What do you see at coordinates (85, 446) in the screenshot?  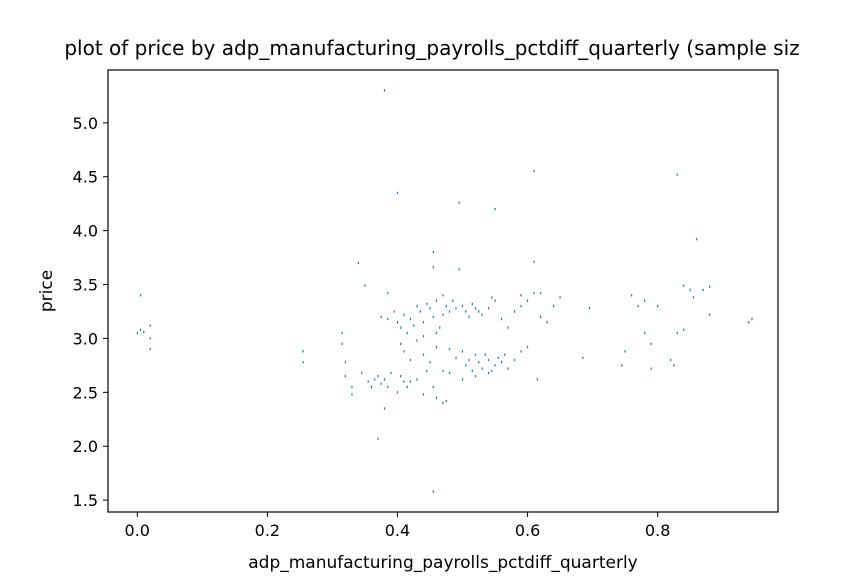 I see `y-tick-label: 2.0` at bounding box center [85, 446].